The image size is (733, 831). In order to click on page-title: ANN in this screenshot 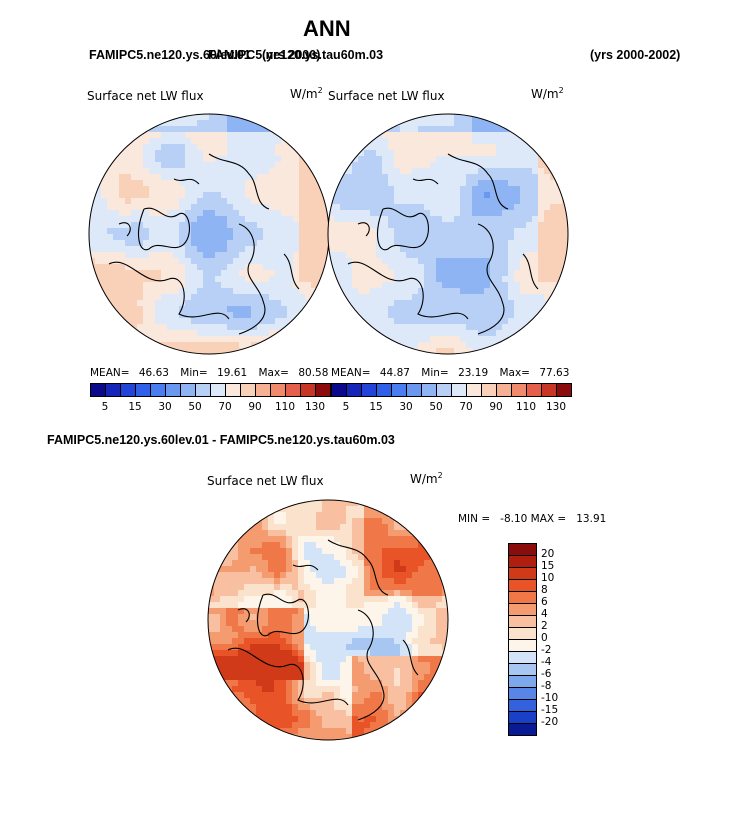, I will do `click(327, 28)`.